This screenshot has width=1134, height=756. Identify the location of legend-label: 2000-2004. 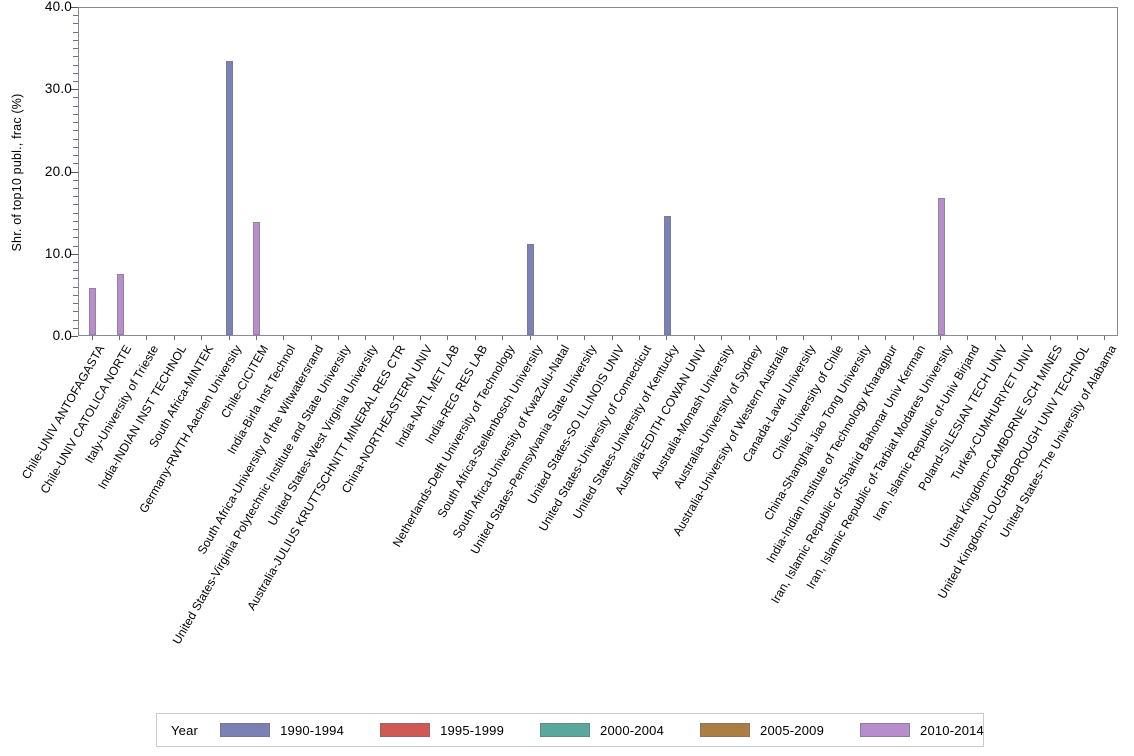
(632, 730).